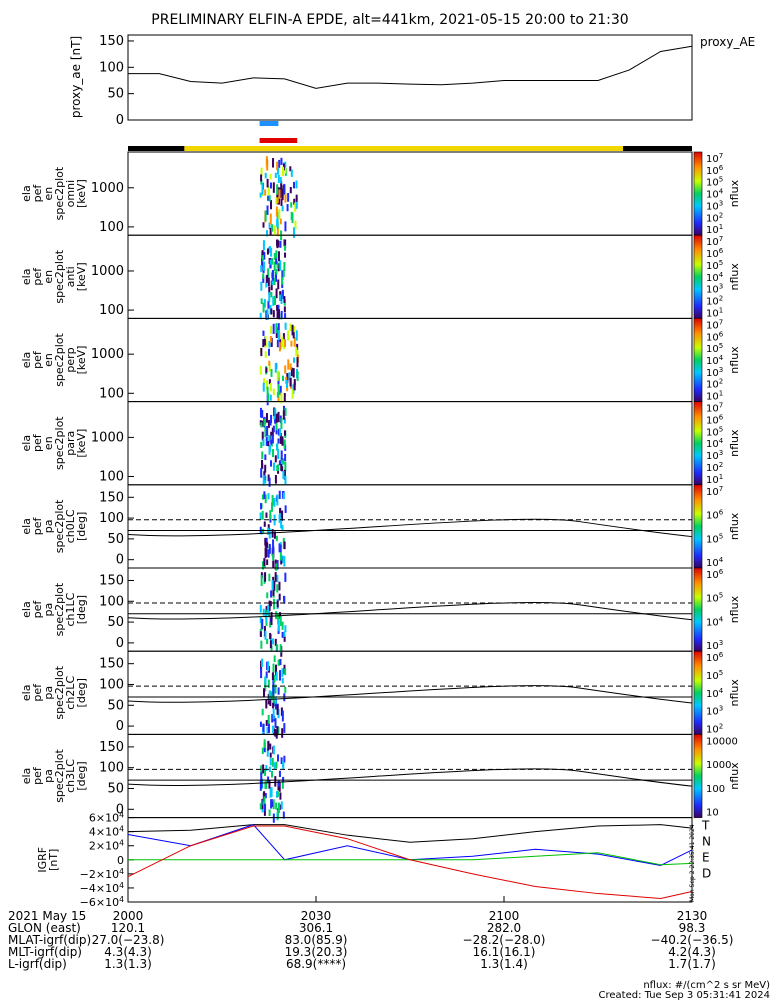 This screenshot has height=1000, width=775. I want to click on igrf-legend-E: E, so click(706, 858).